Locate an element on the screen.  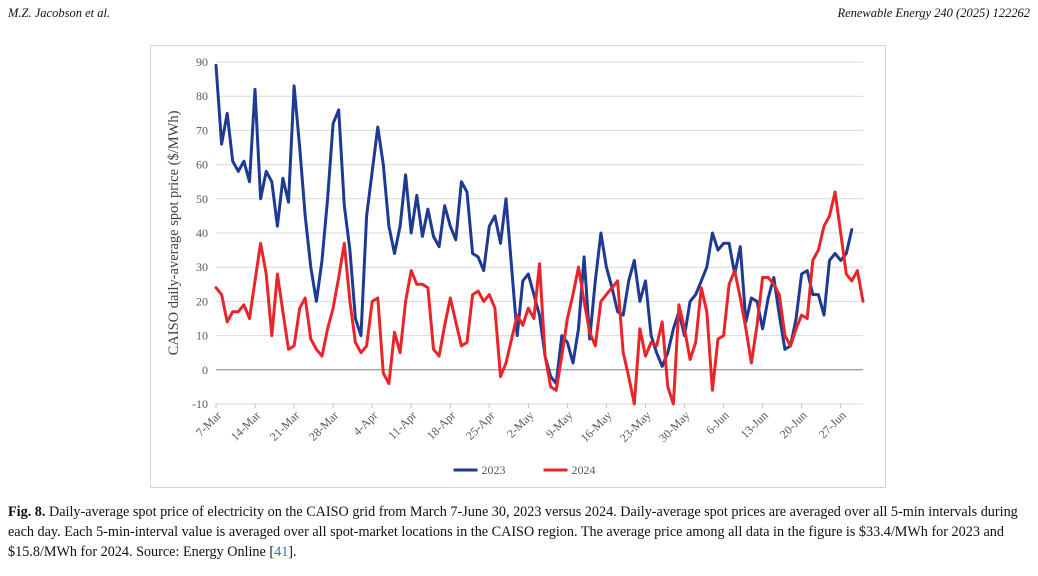
x-tick-label: 13-Jun is located at coordinates (754, 424).